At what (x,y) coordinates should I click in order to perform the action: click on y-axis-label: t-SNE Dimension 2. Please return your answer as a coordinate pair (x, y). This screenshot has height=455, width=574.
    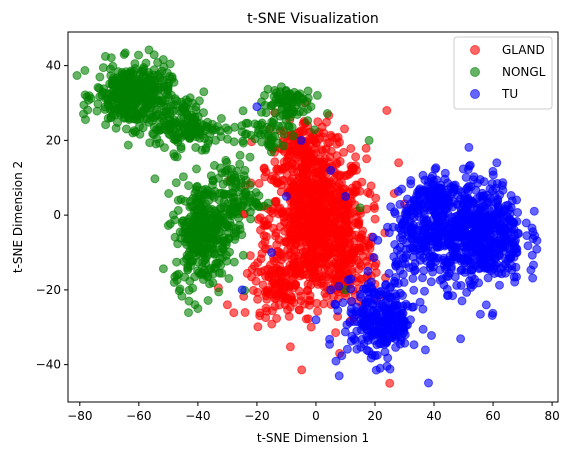
    Looking at the image, I should click on (18, 217).